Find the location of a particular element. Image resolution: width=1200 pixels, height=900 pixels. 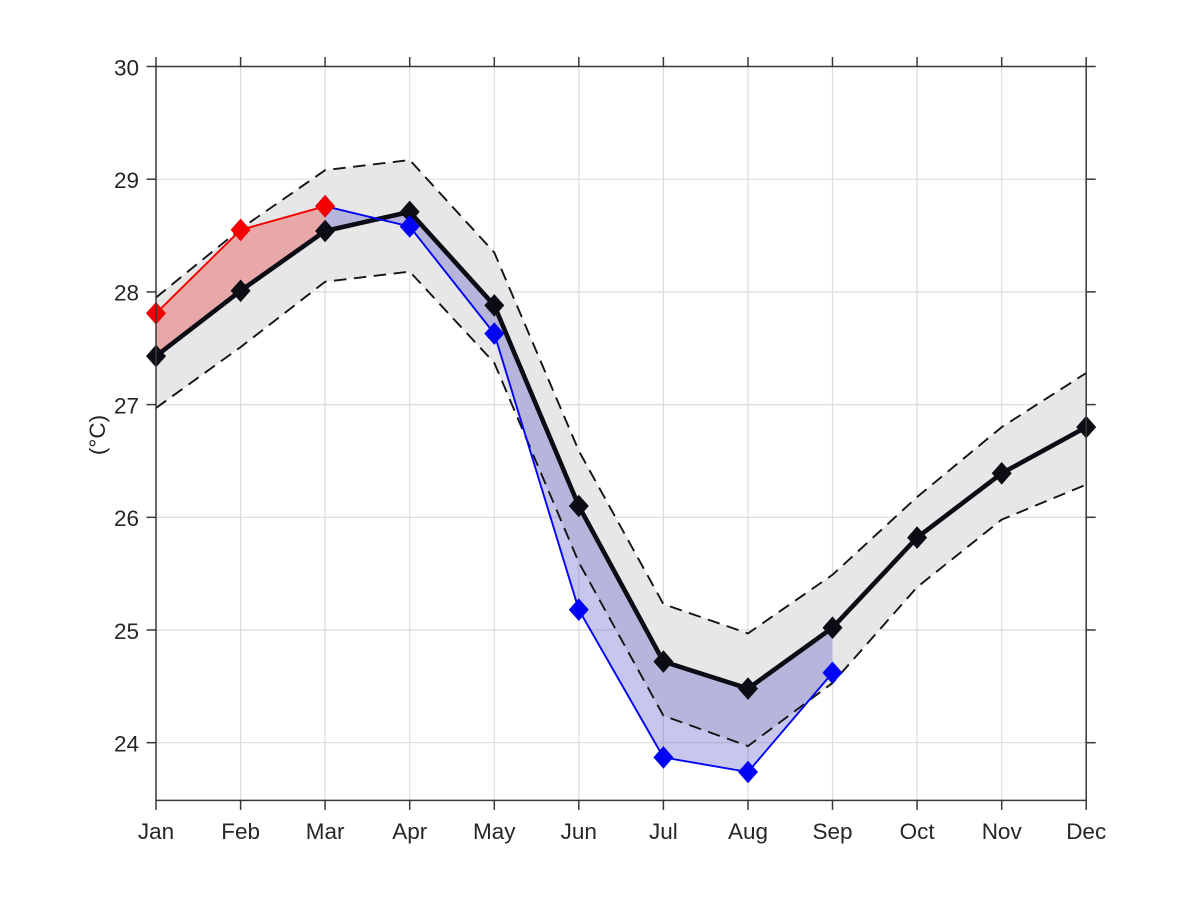

svg-text: Jul is located at coordinates (663, 831).